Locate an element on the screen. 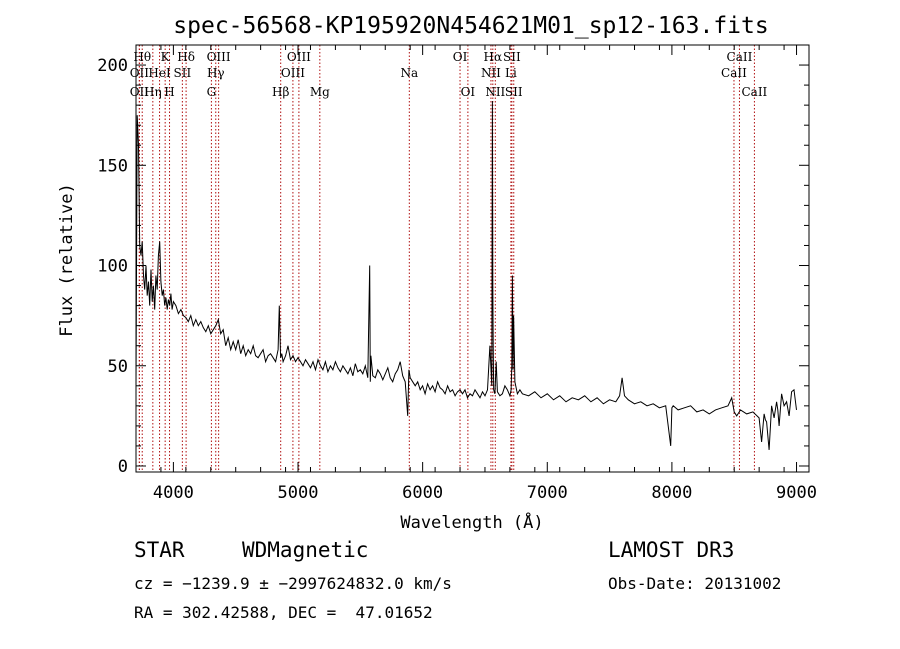 This screenshot has height=649, width=900. line-label-7: SII is located at coordinates (183, 73).